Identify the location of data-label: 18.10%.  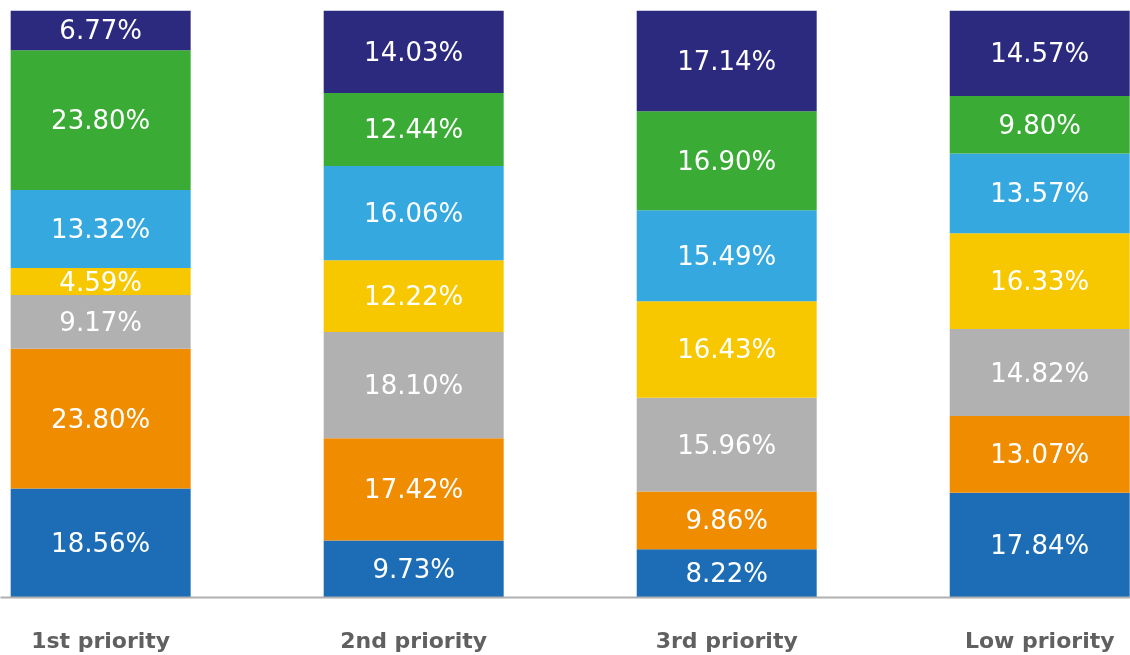
(414, 385).